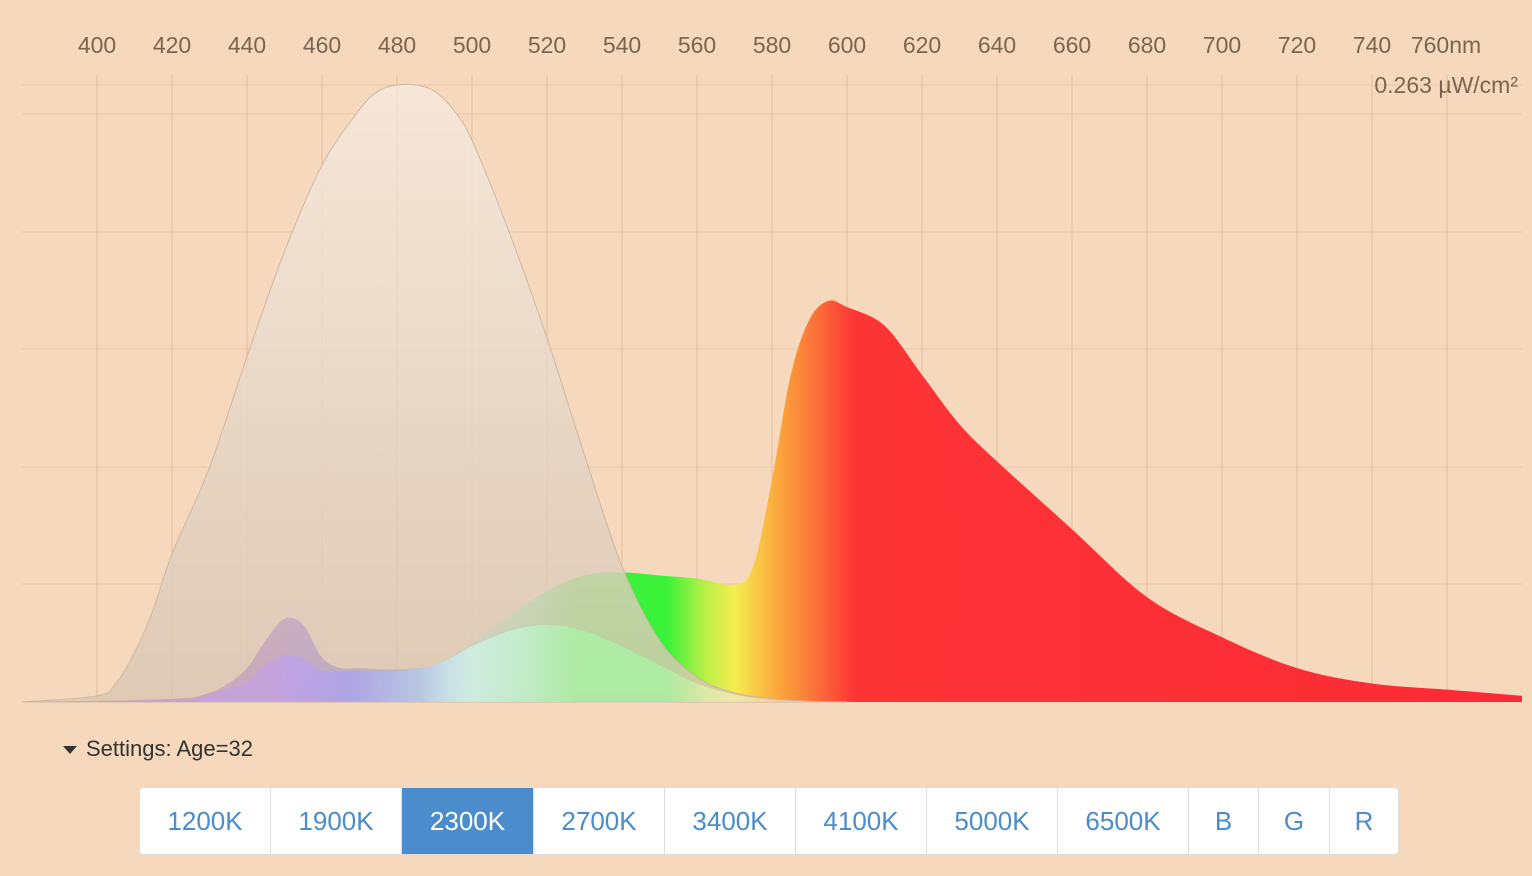 This screenshot has width=1532, height=876. I want to click on x-tick-label: 580, so click(772, 45).